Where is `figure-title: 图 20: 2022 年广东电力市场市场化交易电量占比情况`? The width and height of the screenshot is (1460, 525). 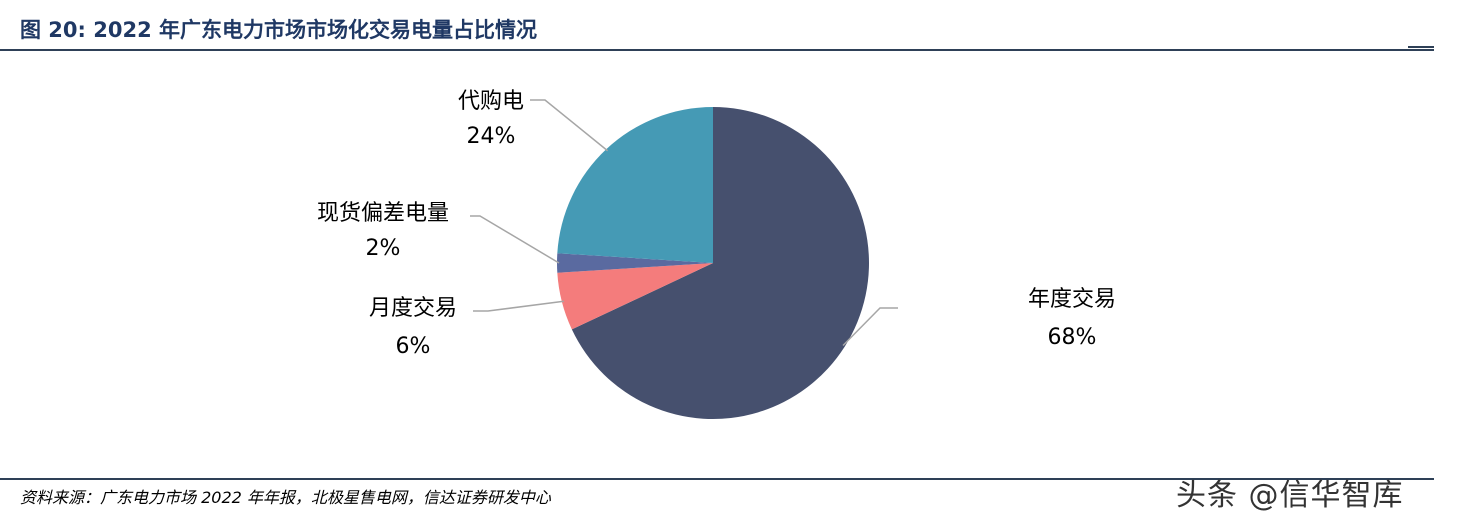 figure-title: 图 20: 2022 年广东电力市场市场化交易电量占比情况 is located at coordinates (279, 30).